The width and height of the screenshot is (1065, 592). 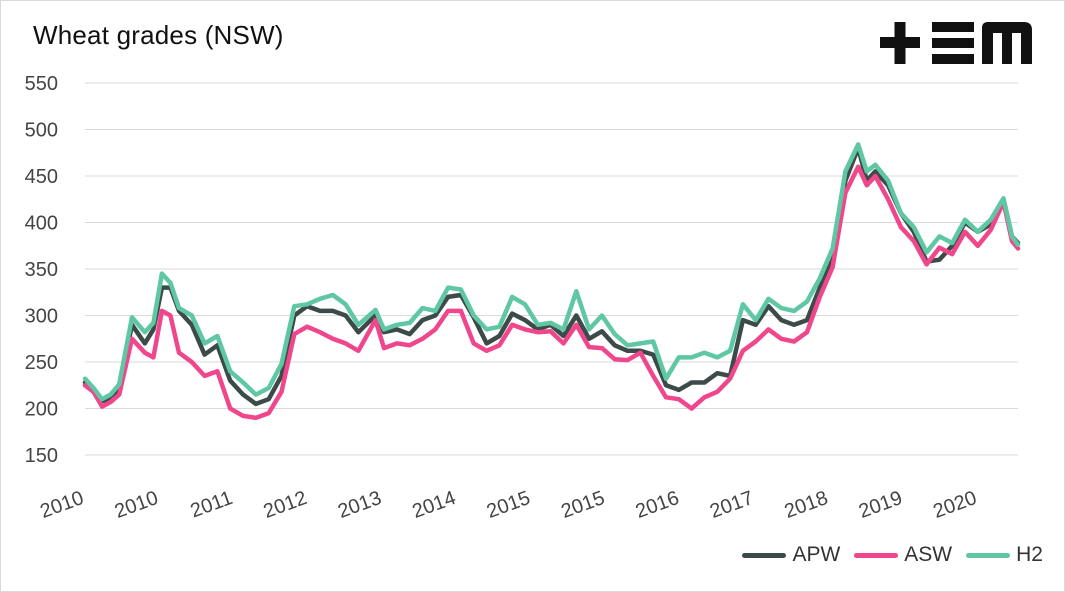 What do you see at coordinates (791, 555) in the screenshot?
I see `legend-item-apw: APW` at bounding box center [791, 555].